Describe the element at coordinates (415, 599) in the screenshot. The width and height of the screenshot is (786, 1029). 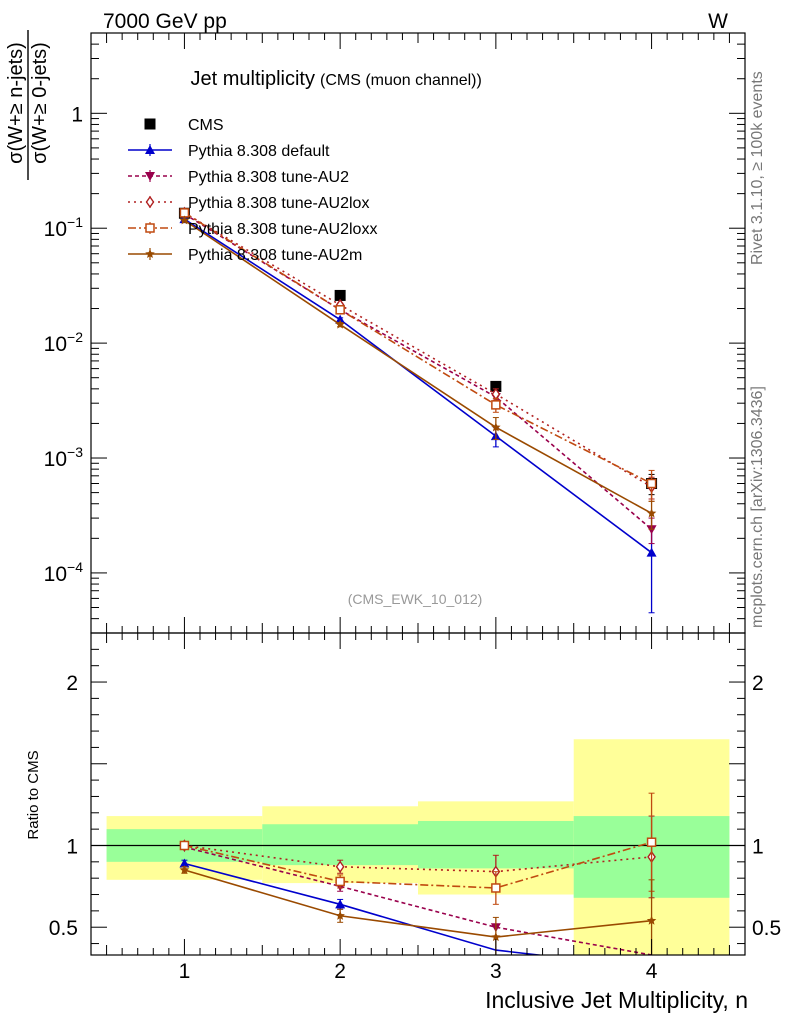
I see `analysis-watermark: (CMS_EWK_10_012)` at that location.